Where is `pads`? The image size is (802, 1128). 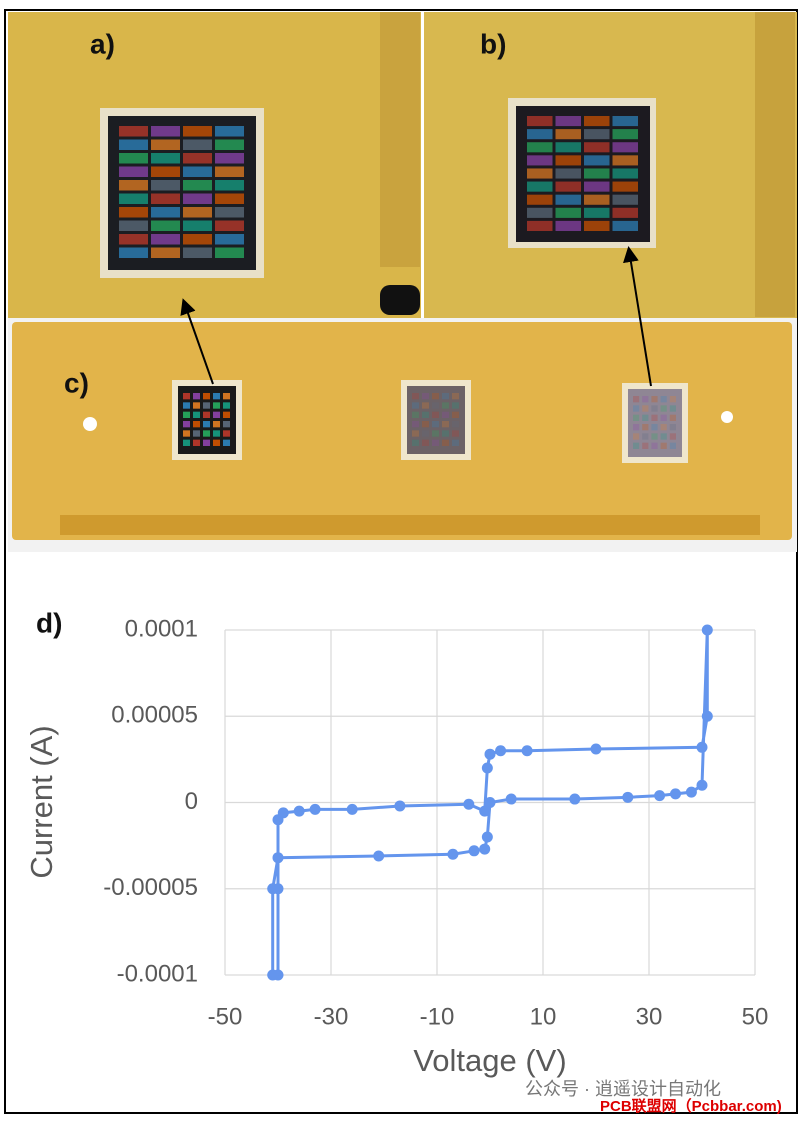
pads is located at coordinates (400, 139).